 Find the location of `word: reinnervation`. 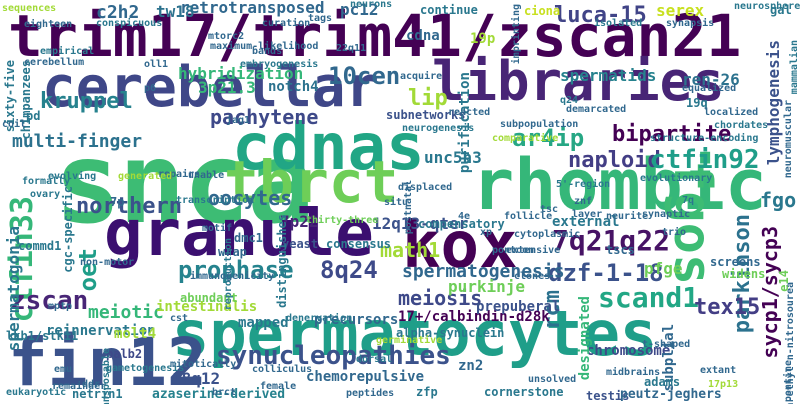

word: reinnervation is located at coordinates (101, 331).